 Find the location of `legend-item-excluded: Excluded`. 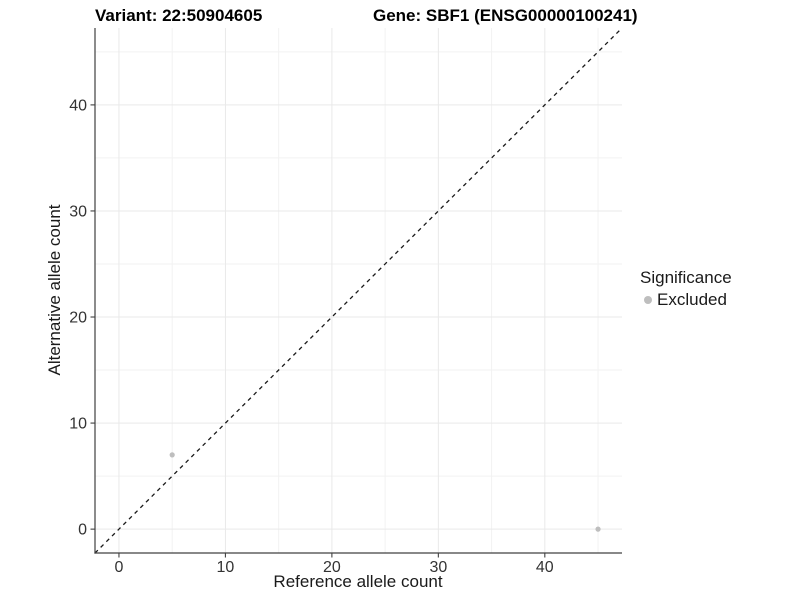

legend-item-excluded: Excluded is located at coordinates (686, 300).